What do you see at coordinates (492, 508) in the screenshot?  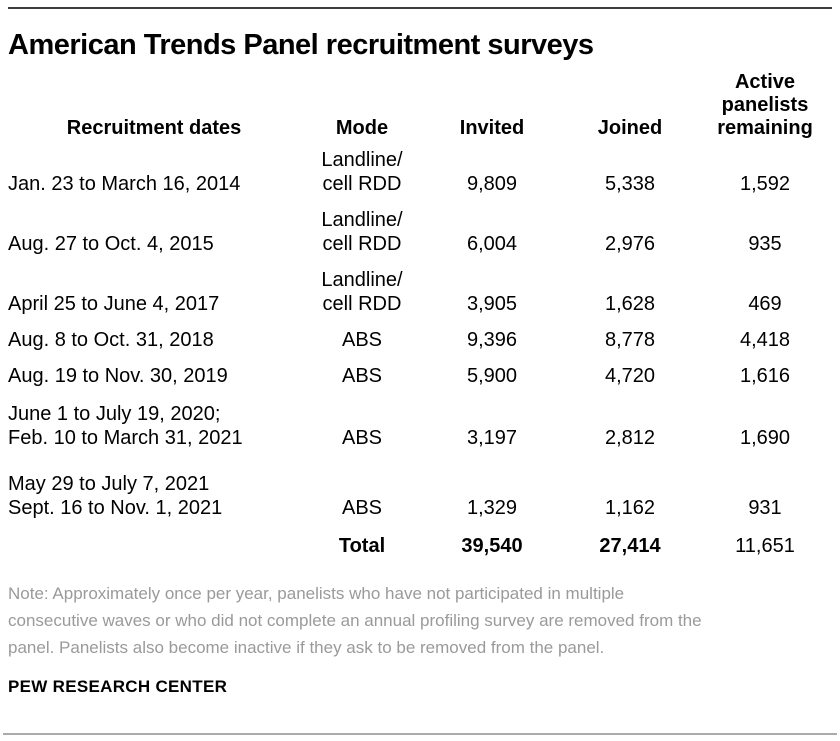 I see `cell-invited: 1,329` at bounding box center [492, 508].